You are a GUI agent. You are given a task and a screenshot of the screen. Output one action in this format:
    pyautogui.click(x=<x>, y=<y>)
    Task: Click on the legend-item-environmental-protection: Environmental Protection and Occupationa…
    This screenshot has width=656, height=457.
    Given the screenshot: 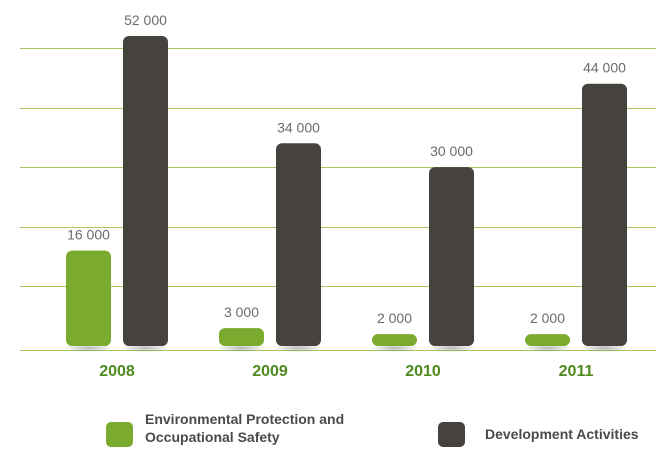 What is the action you would take?
    pyautogui.click(x=248, y=432)
    